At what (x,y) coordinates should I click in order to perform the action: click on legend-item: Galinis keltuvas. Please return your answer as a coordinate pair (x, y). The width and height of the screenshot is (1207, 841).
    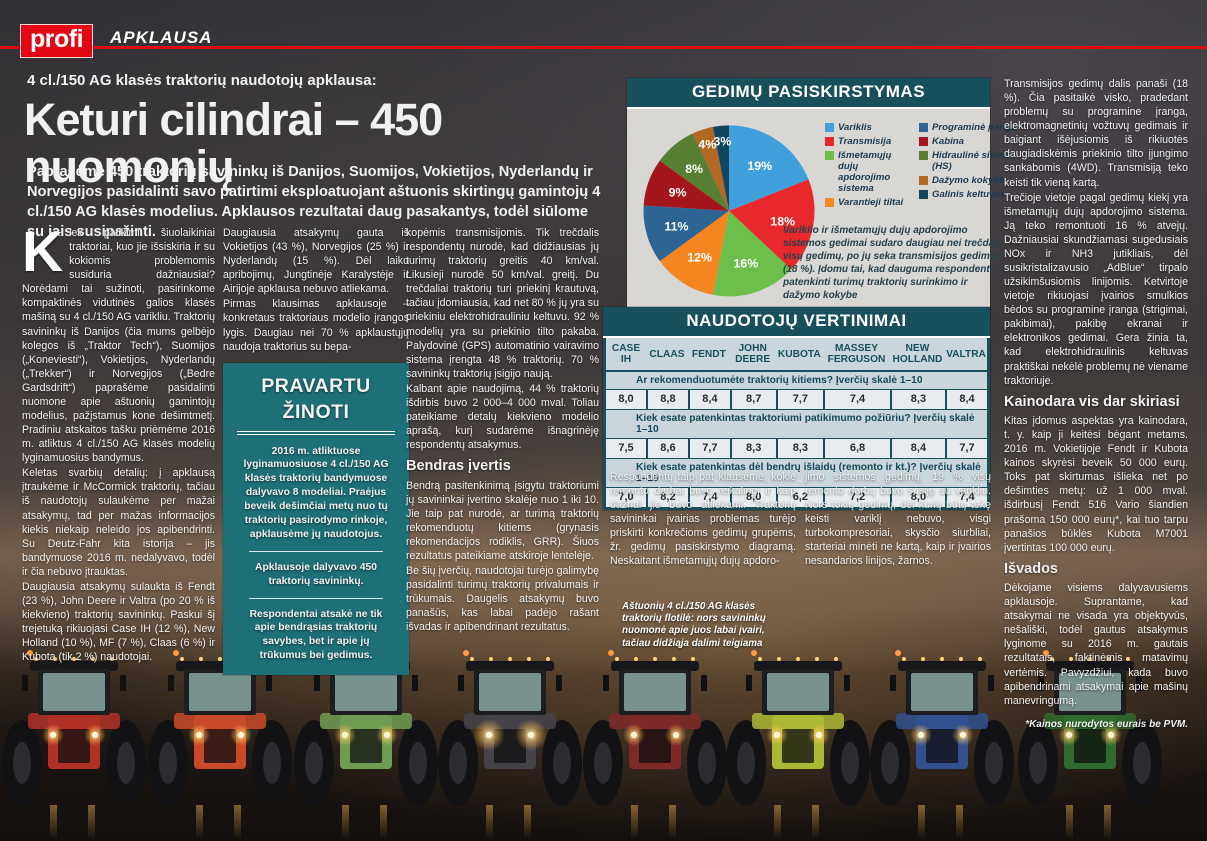
    Looking at the image, I should click on (969, 194).